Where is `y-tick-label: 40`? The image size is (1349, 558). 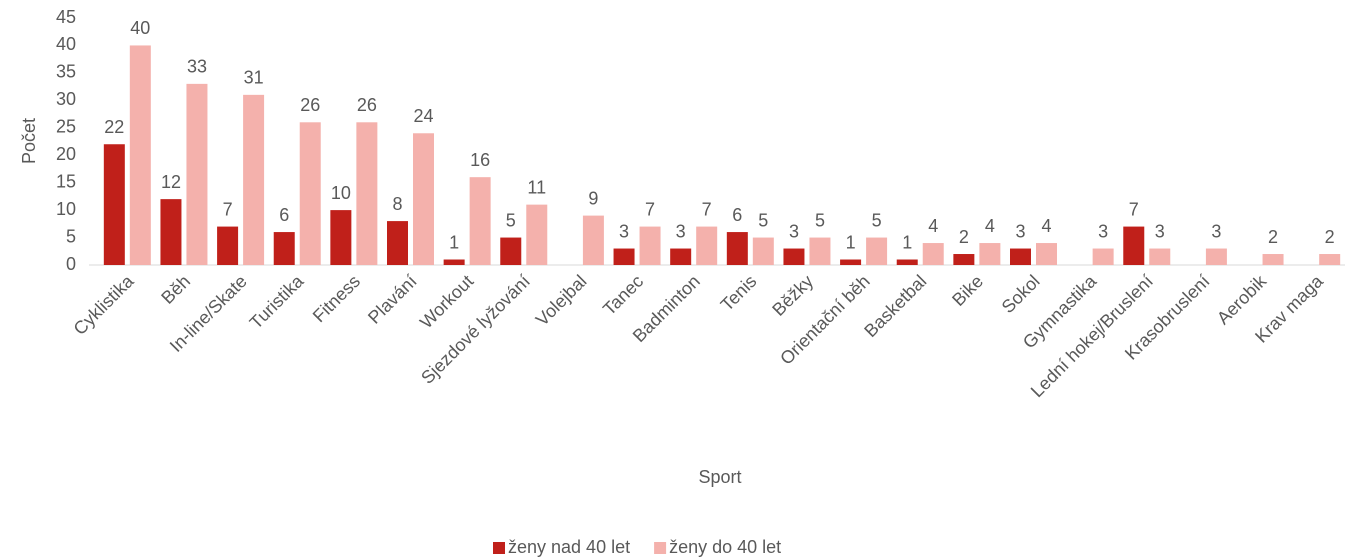 y-tick-label: 40 is located at coordinates (66, 44).